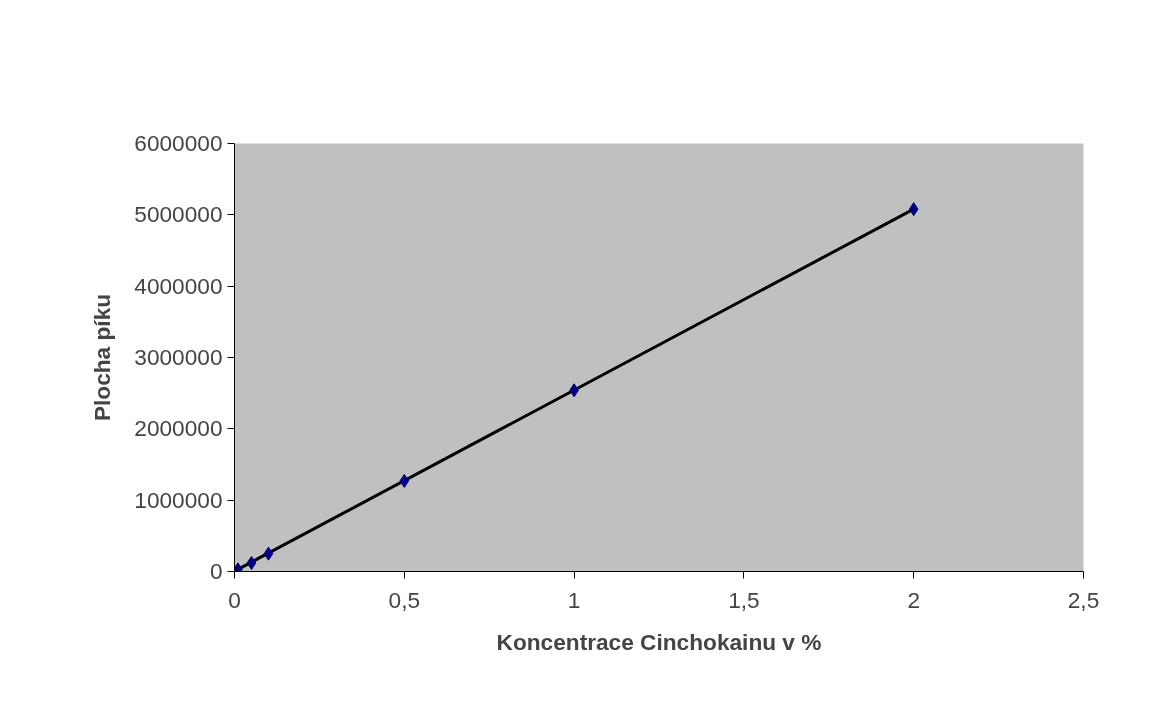 This screenshot has height=711, width=1154. Describe the element at coordinates (914, 599) in the screenshot. I see `x-tick-label: 2` at that location.